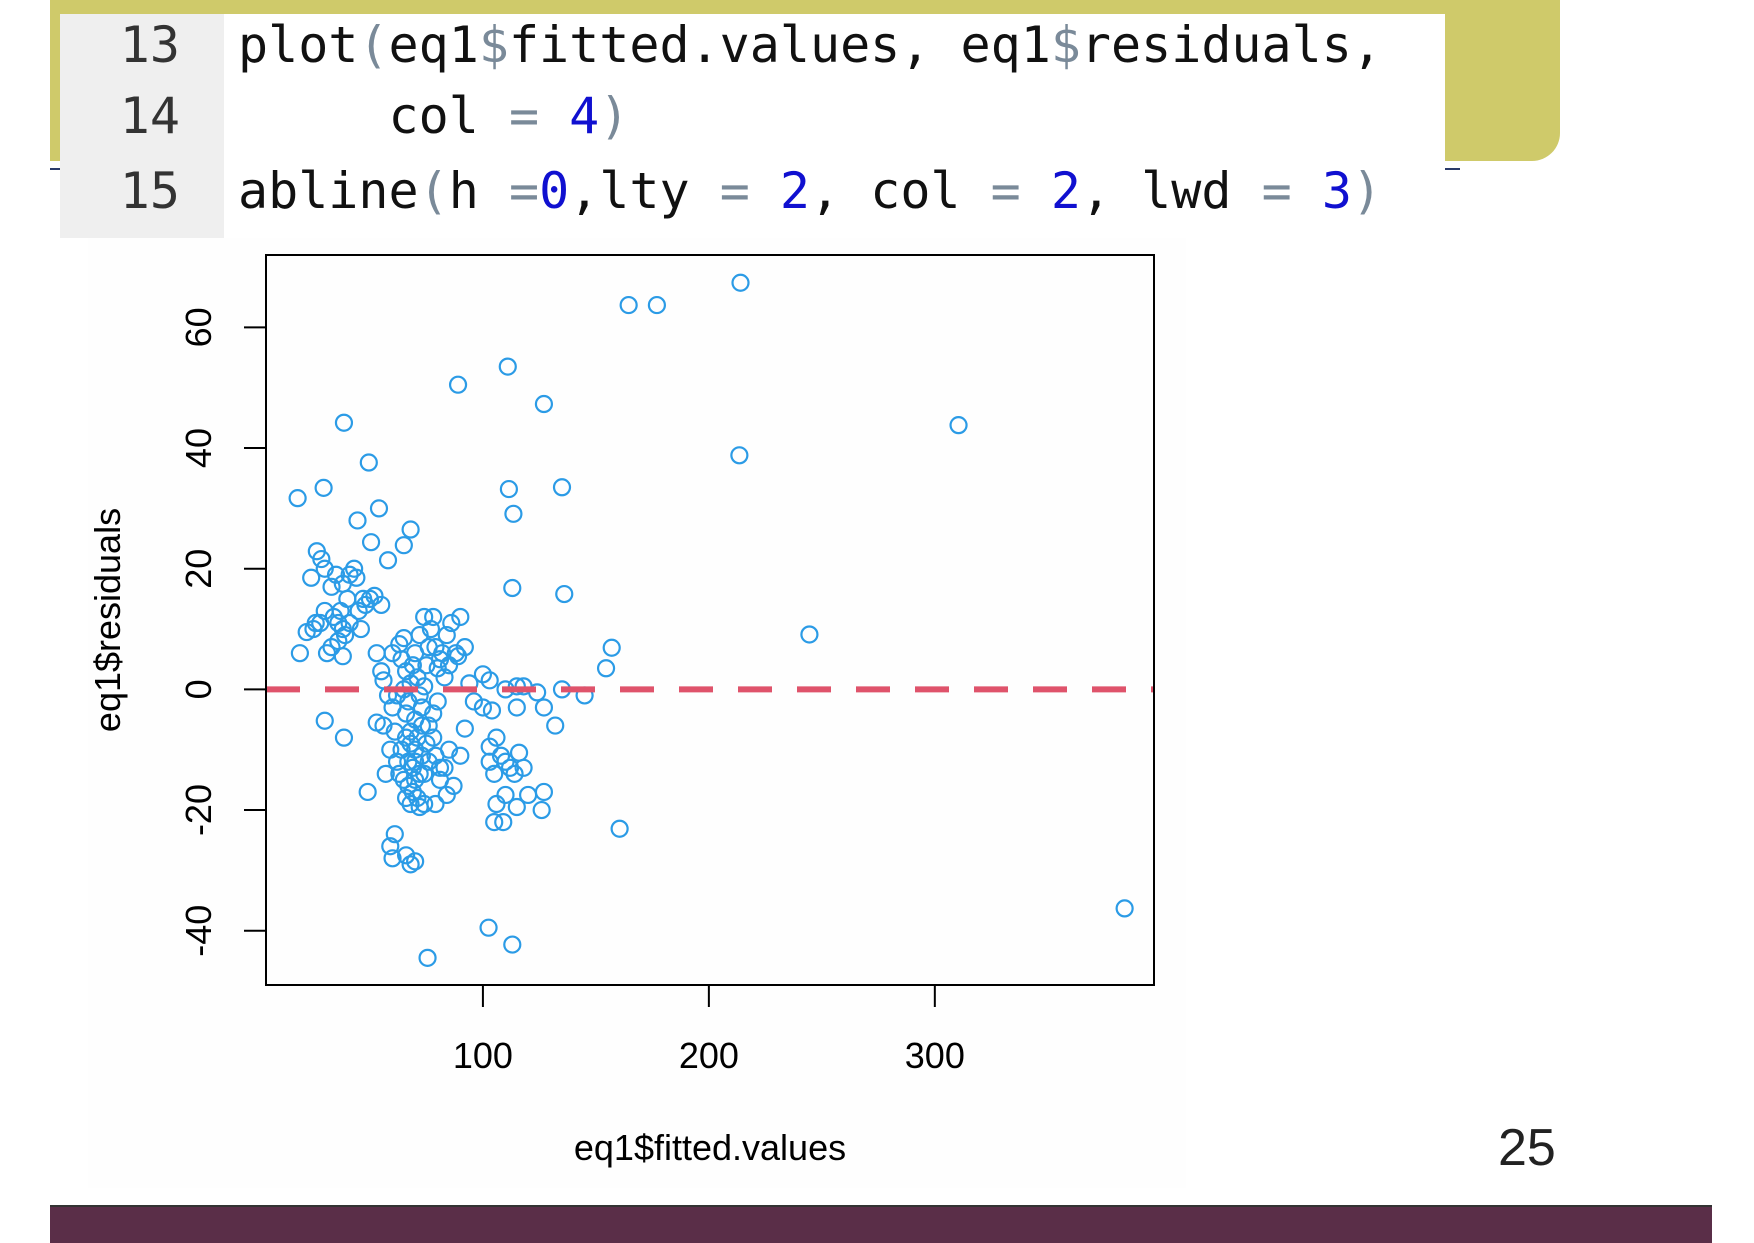 Image resolution: width=1754 pixels, height=1243 pixels. What do you see at coordinates (198, 689) in the screenshot?
I see `y-tick-label: 0` at bounding box center [198, 689].